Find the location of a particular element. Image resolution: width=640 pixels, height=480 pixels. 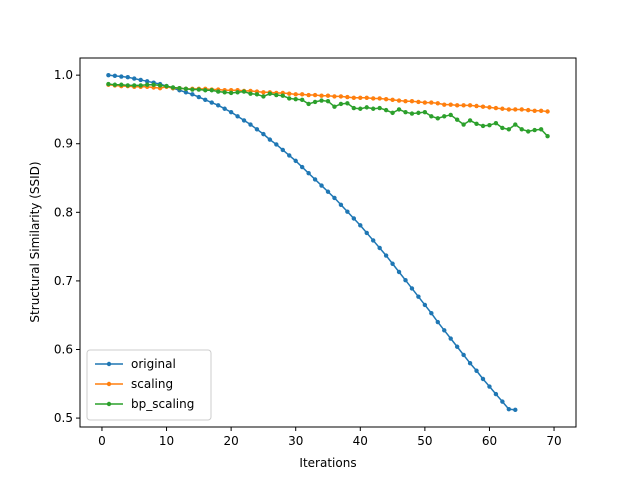

legend-entry-original: original is located at coordinates (135, 364).